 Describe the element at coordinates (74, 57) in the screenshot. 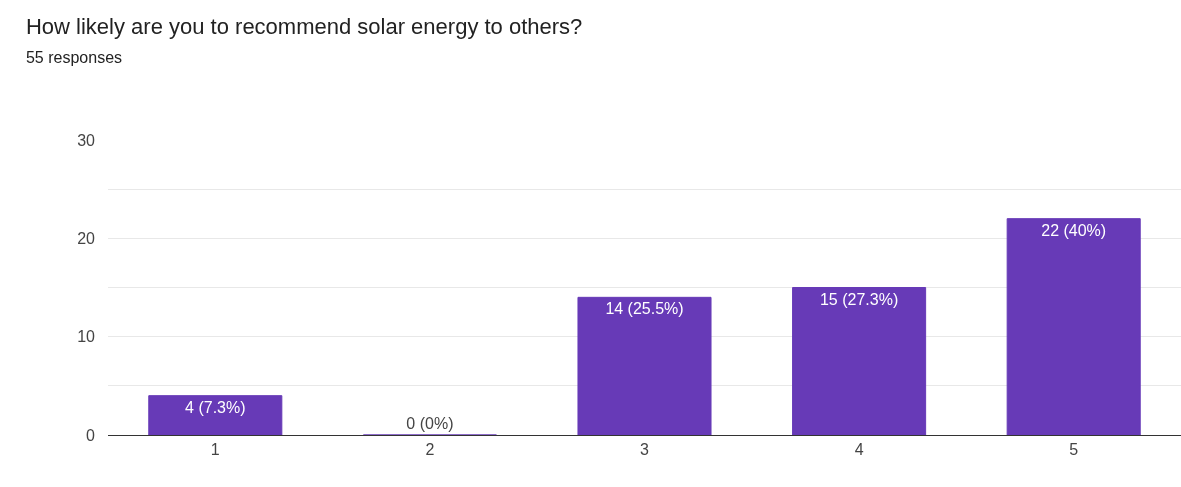

I see `chart-subtitle: 55 responses` at that location.